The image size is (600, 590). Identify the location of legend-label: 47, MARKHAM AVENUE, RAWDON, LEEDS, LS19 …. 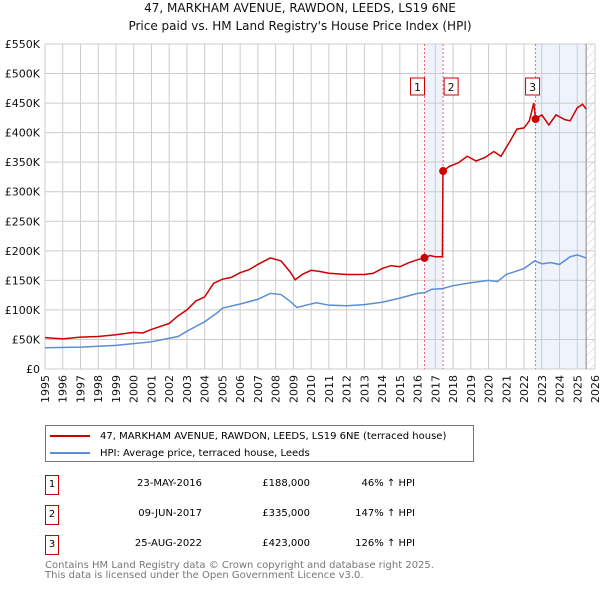
(273, 436).